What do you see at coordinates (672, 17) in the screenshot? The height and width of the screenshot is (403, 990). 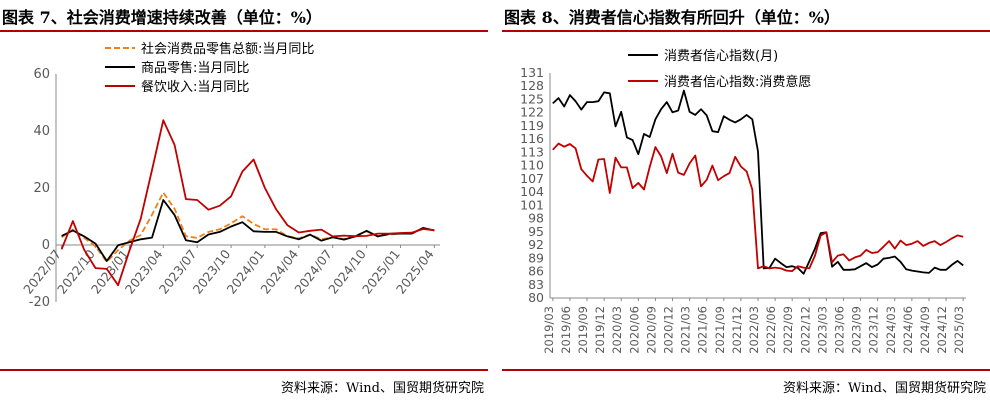 I see `chart-title: 图表 8、消费者信心指数有所回升（单位：%）` at bounding box center [672, 17].